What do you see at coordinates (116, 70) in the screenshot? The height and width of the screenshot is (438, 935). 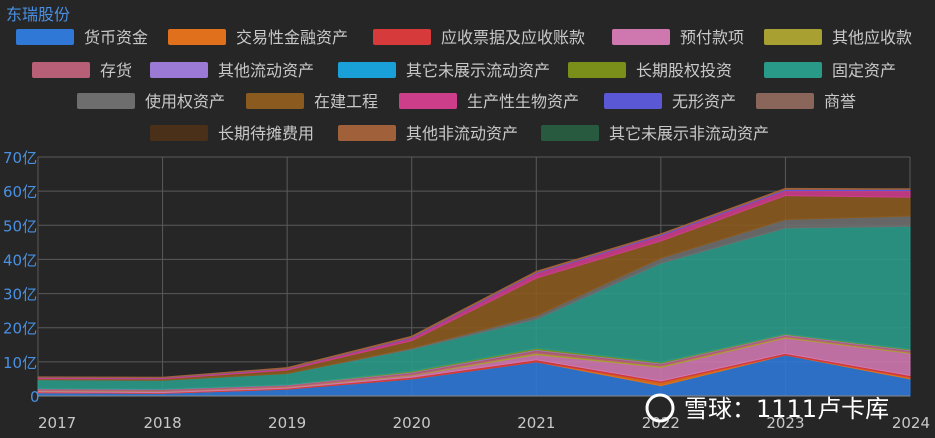 I see `legend-label: 存货` at bounding box center [116, 70].